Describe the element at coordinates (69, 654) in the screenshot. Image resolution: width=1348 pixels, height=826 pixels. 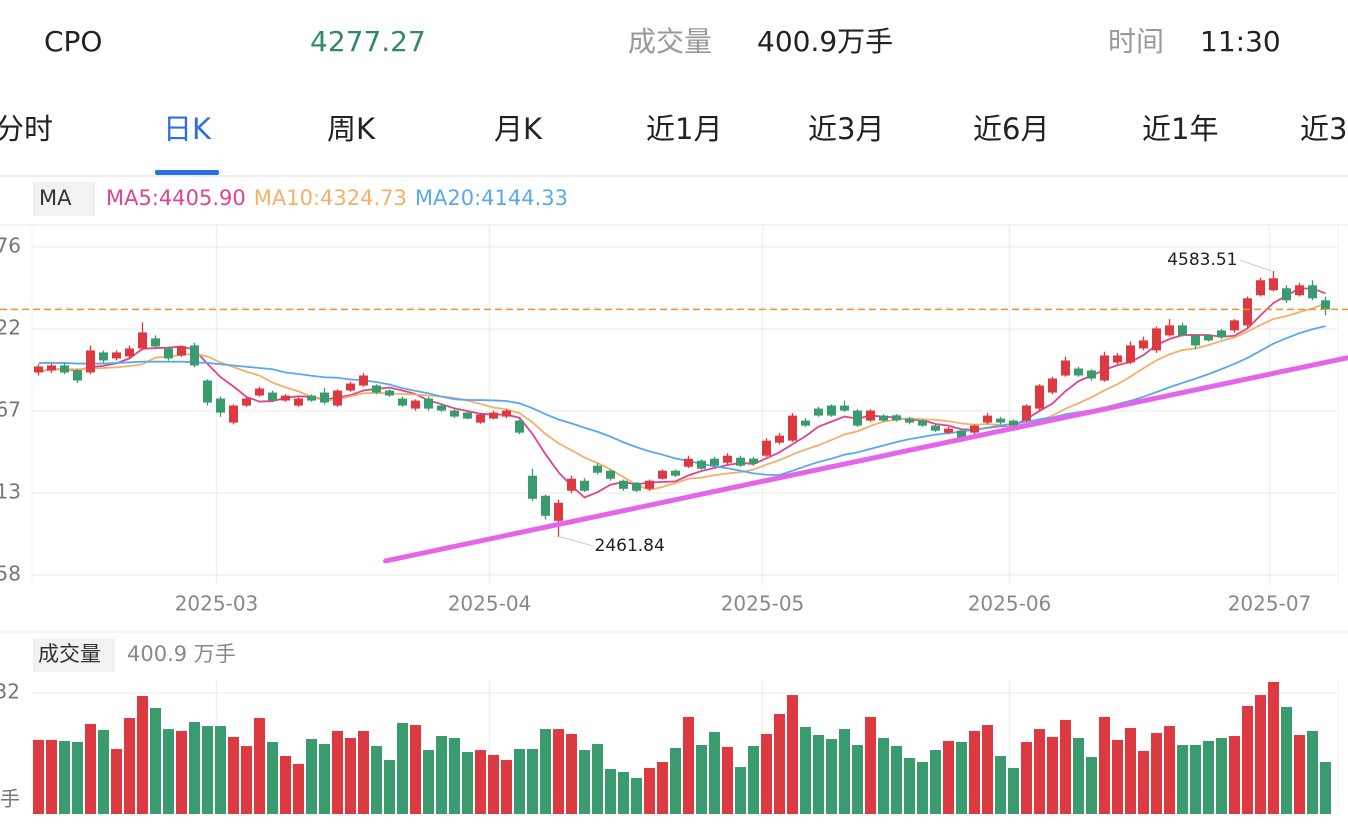
I see `volume-title: 成交量` at that location.